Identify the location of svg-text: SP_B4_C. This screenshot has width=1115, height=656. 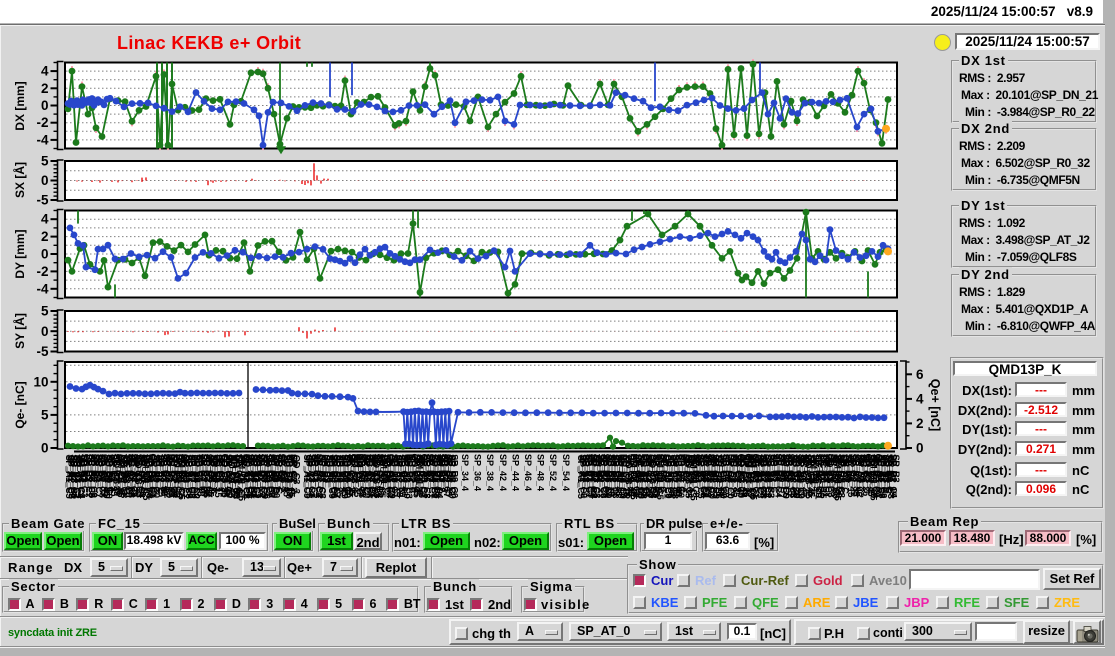
(607, 473).